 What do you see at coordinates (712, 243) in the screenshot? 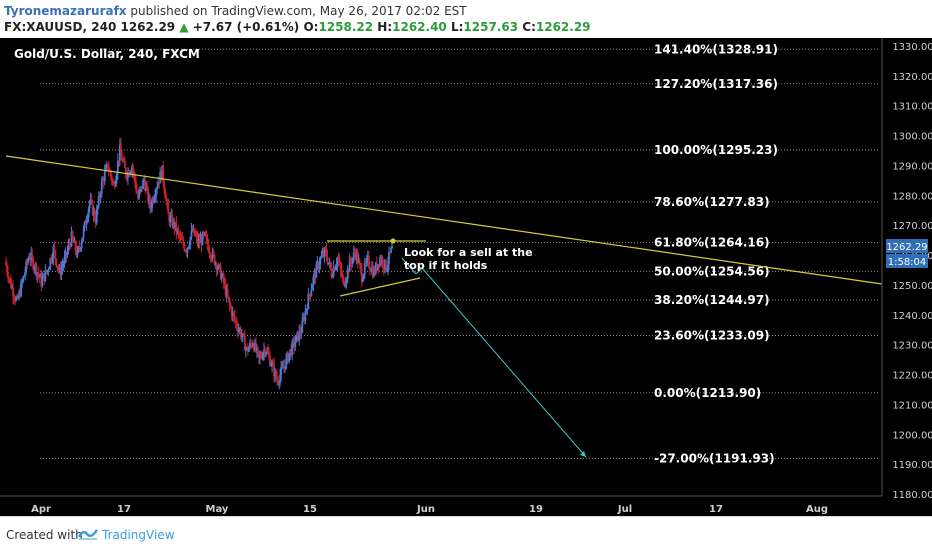
I see `fib-label: 61.80%(1264.16)` at bounding box center [712, 243].